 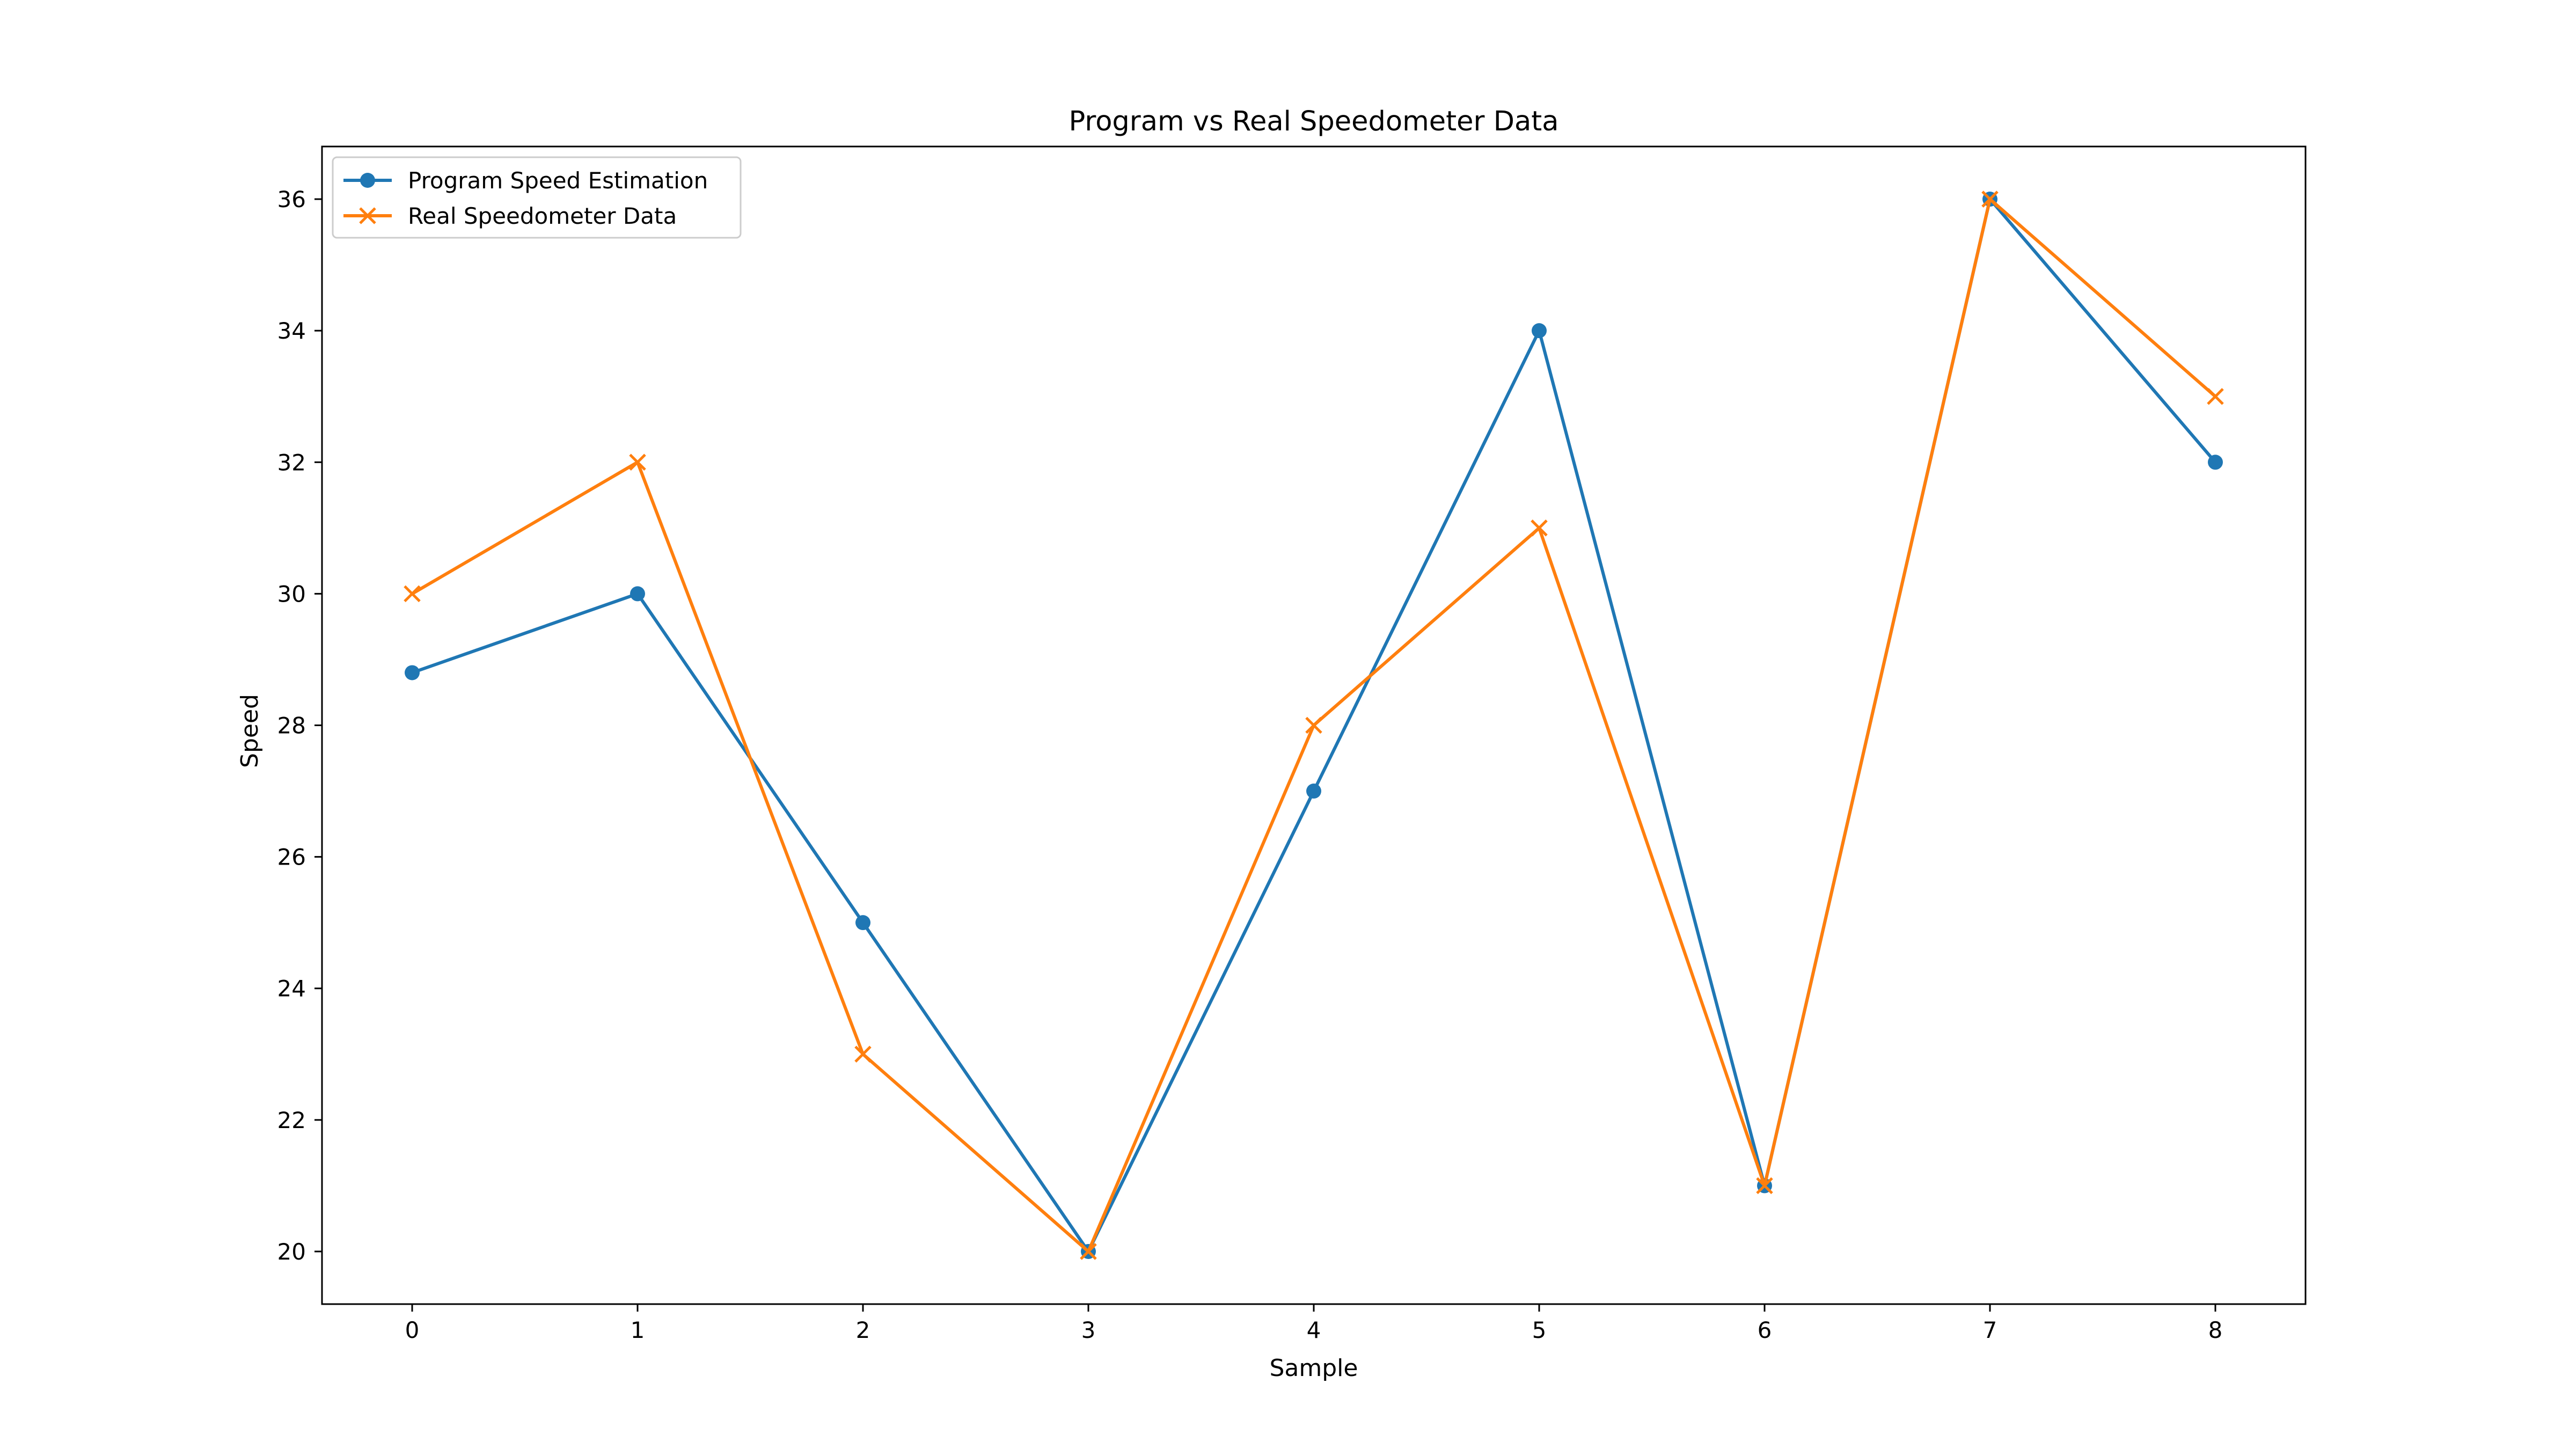 I want to click on y-tick-label: 24, so click(x=291, y=989).